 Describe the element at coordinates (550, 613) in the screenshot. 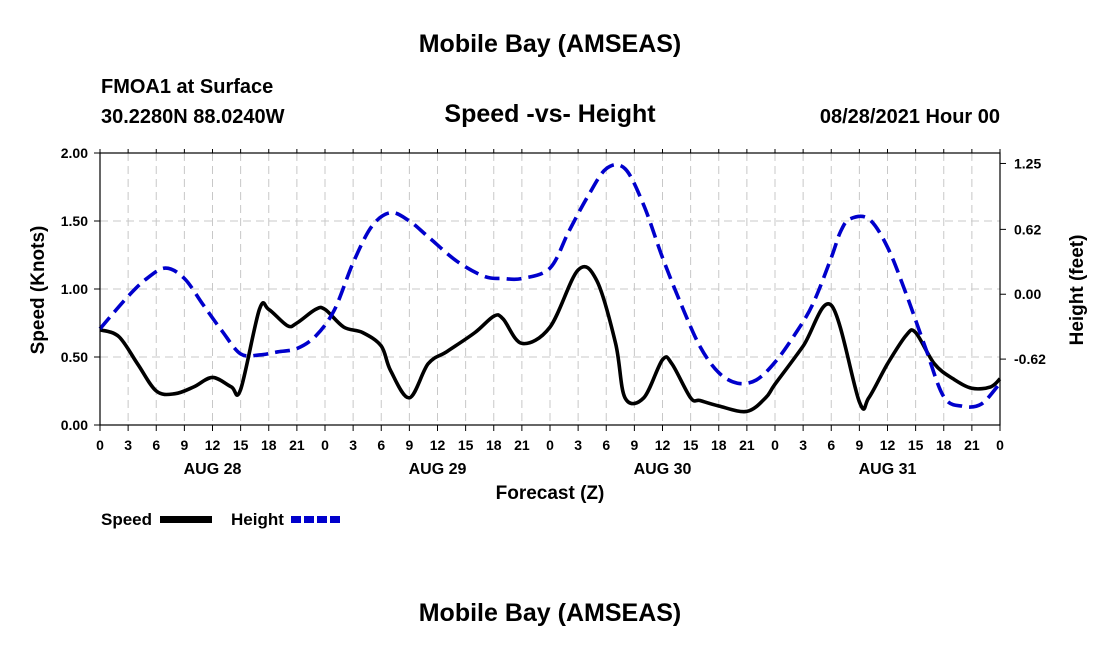

I see `footer-title: Mobile Bay (AMSEAS)` at that location.